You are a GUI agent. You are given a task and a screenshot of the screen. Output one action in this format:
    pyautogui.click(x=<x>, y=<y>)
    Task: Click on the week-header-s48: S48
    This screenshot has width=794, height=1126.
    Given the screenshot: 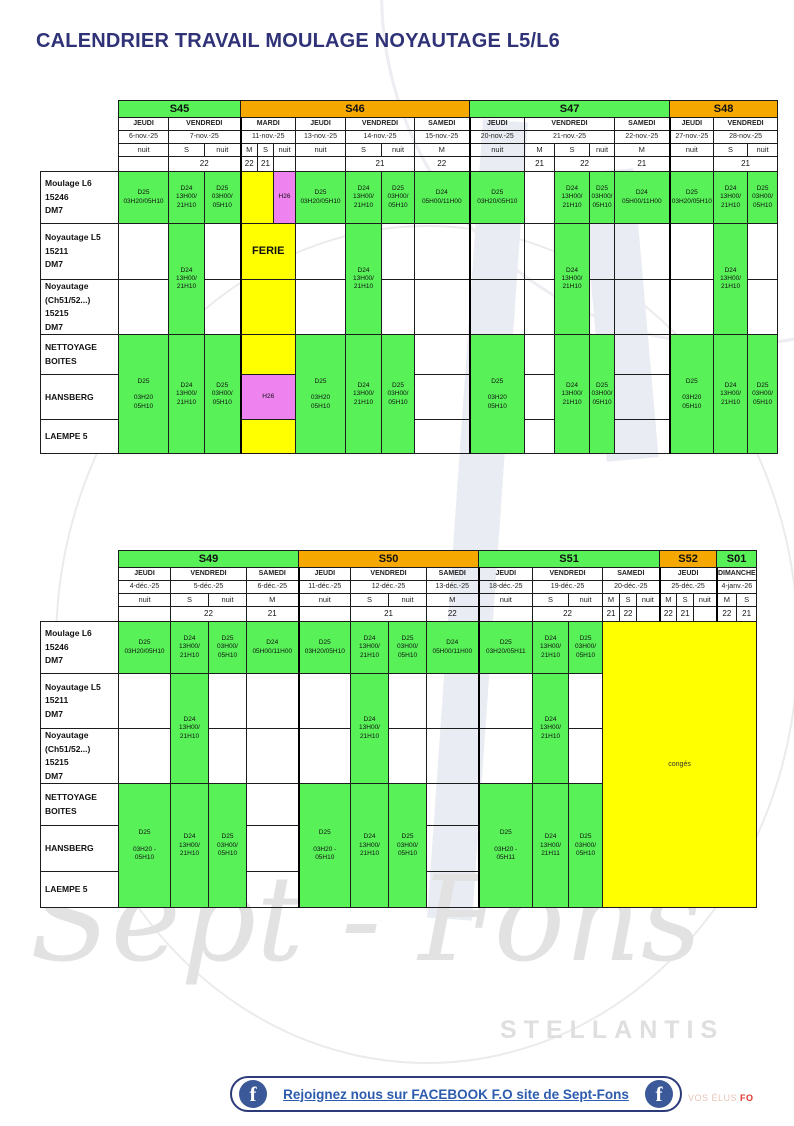 What is the action you would take?
    pyautogui.click(x=724, y=109)
    